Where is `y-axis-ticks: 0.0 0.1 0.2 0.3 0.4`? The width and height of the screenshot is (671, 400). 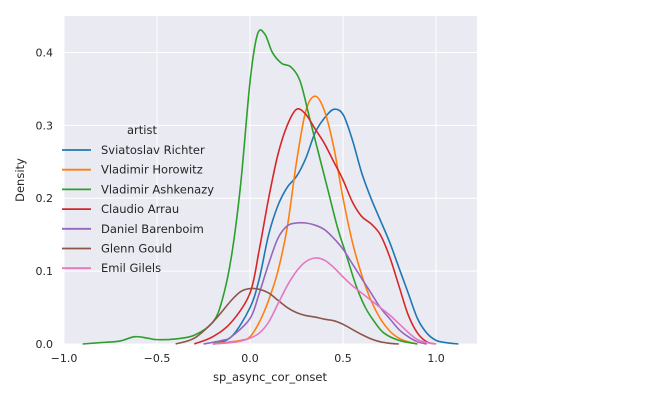 y-axis-ticks: 0.0 0.1 0.2 0.3 0.4 is located at coordinates (45, 198).